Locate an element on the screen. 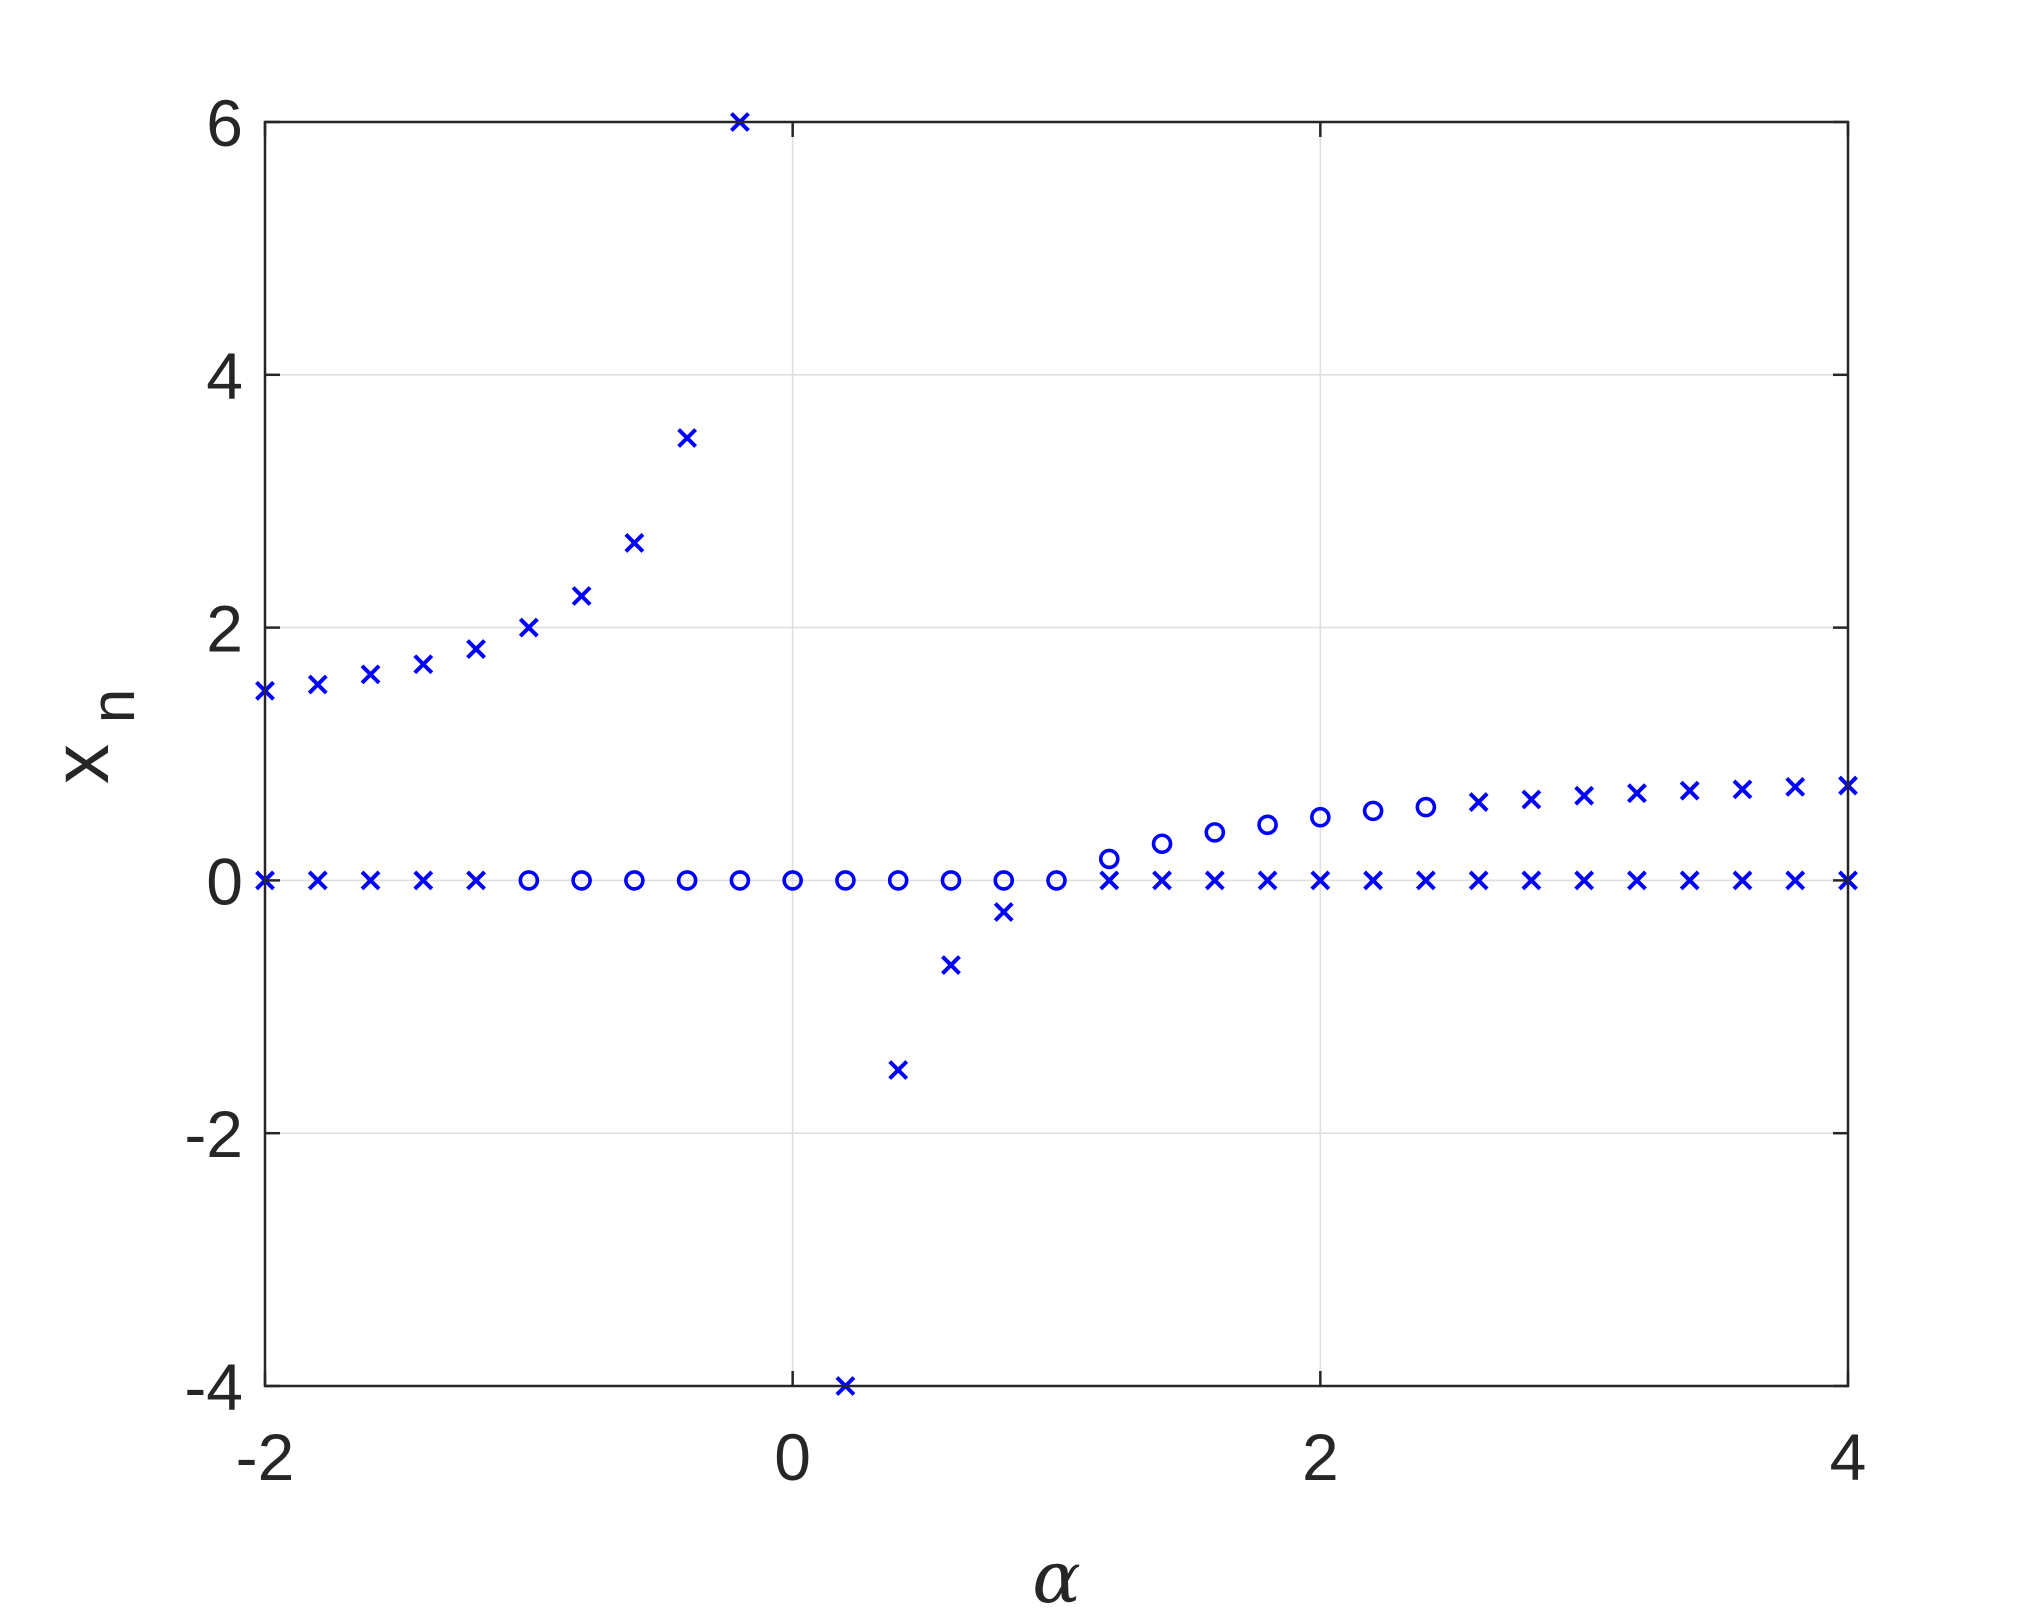 Image resolution: width=2023 pixels, height=1617 pixels. y-tick-label: 0 is located at coordinates (224, 881).